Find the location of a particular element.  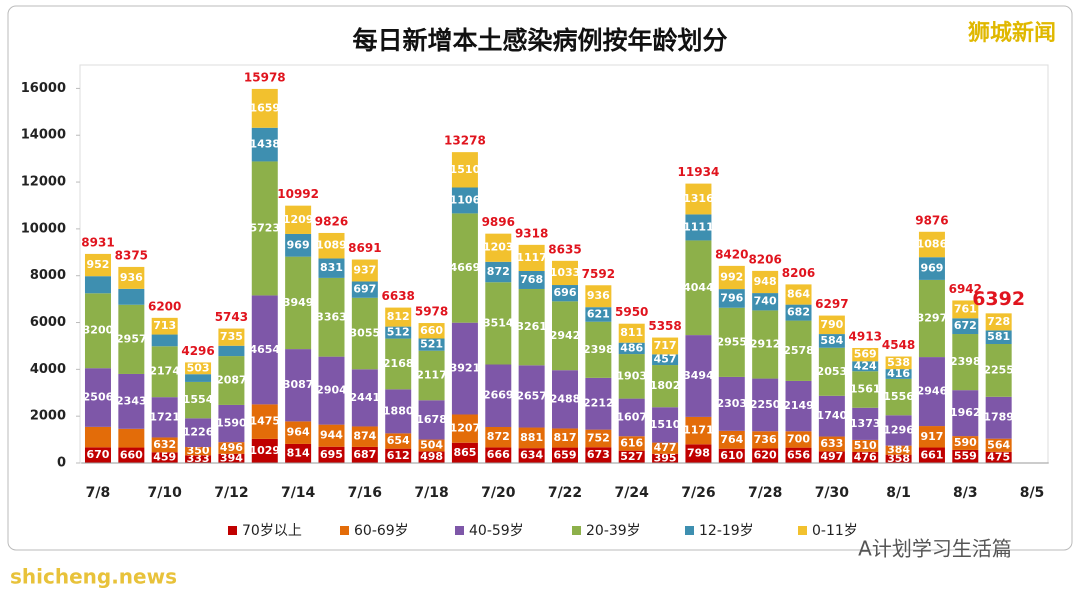

data-label: 864 is located at coordinates (798, 294).